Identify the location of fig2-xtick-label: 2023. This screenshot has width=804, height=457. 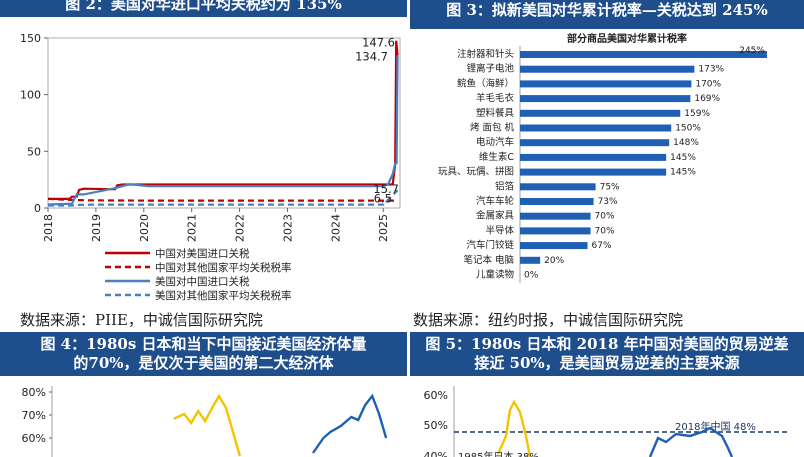
(287, 228).